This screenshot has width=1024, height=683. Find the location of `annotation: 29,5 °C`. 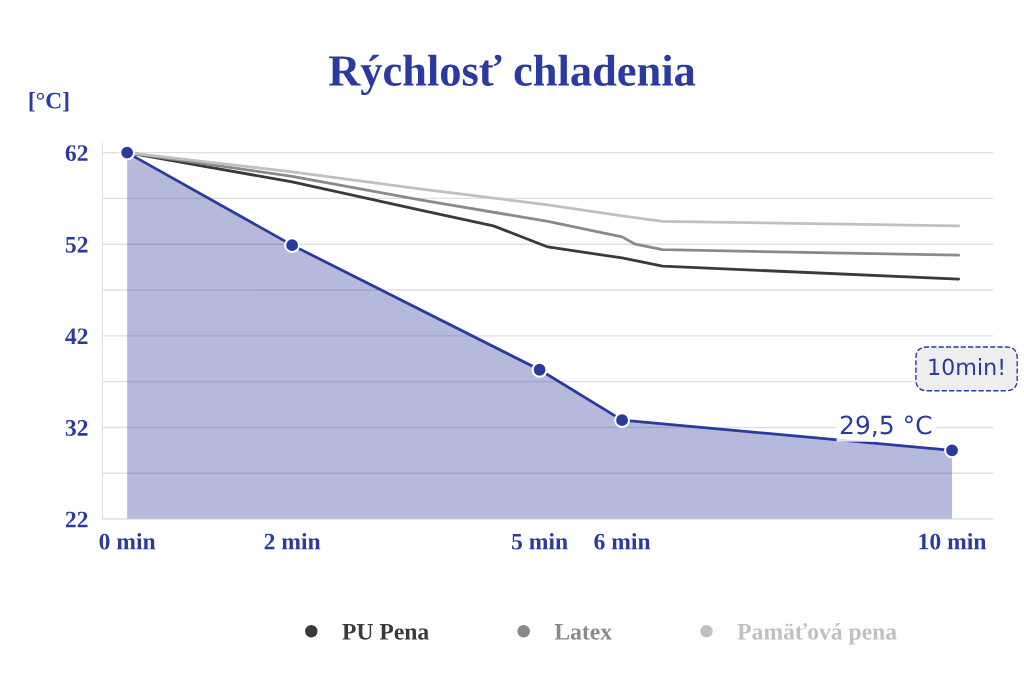

annotation: 29,5 °C is located at coordinates (886, 426).